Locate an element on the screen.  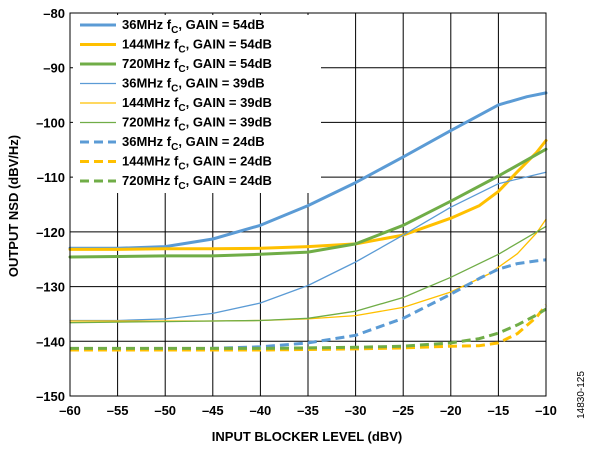
x-tick-label: –15 is located at coordinates (499, 410).